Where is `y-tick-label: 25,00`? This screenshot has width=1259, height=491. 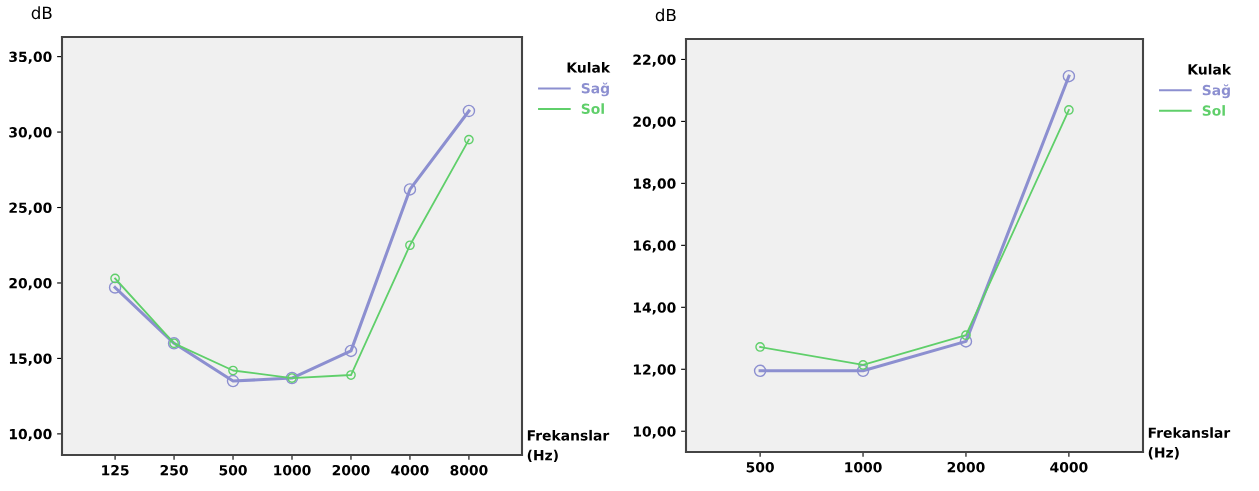 y-tick-label: 25,00 is located at coordinates (30, 208).